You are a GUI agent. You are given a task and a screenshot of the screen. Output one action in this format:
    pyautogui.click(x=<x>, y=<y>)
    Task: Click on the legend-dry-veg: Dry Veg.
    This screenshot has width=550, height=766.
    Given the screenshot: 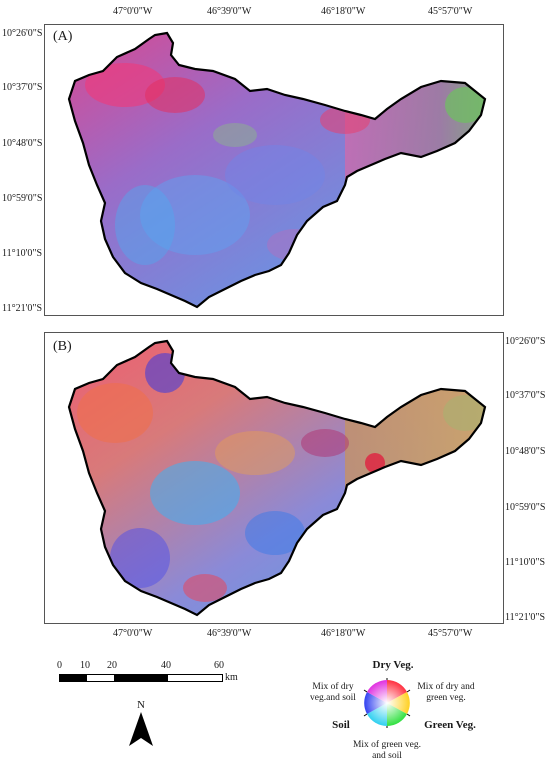 What is the action you would take?
    pyautogui.click(x=393, y=665)
    